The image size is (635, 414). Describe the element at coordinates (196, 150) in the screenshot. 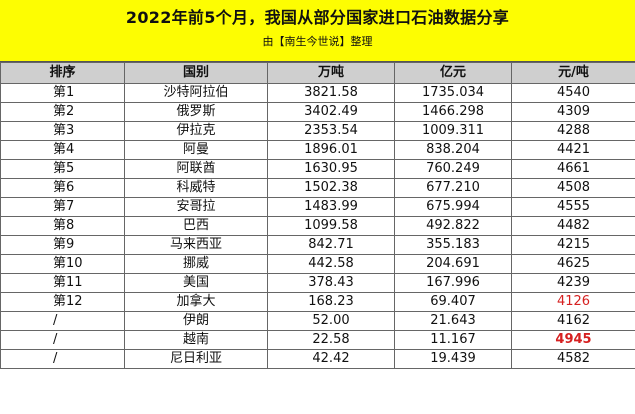

I see `cell-country: 阿曼` at that location.